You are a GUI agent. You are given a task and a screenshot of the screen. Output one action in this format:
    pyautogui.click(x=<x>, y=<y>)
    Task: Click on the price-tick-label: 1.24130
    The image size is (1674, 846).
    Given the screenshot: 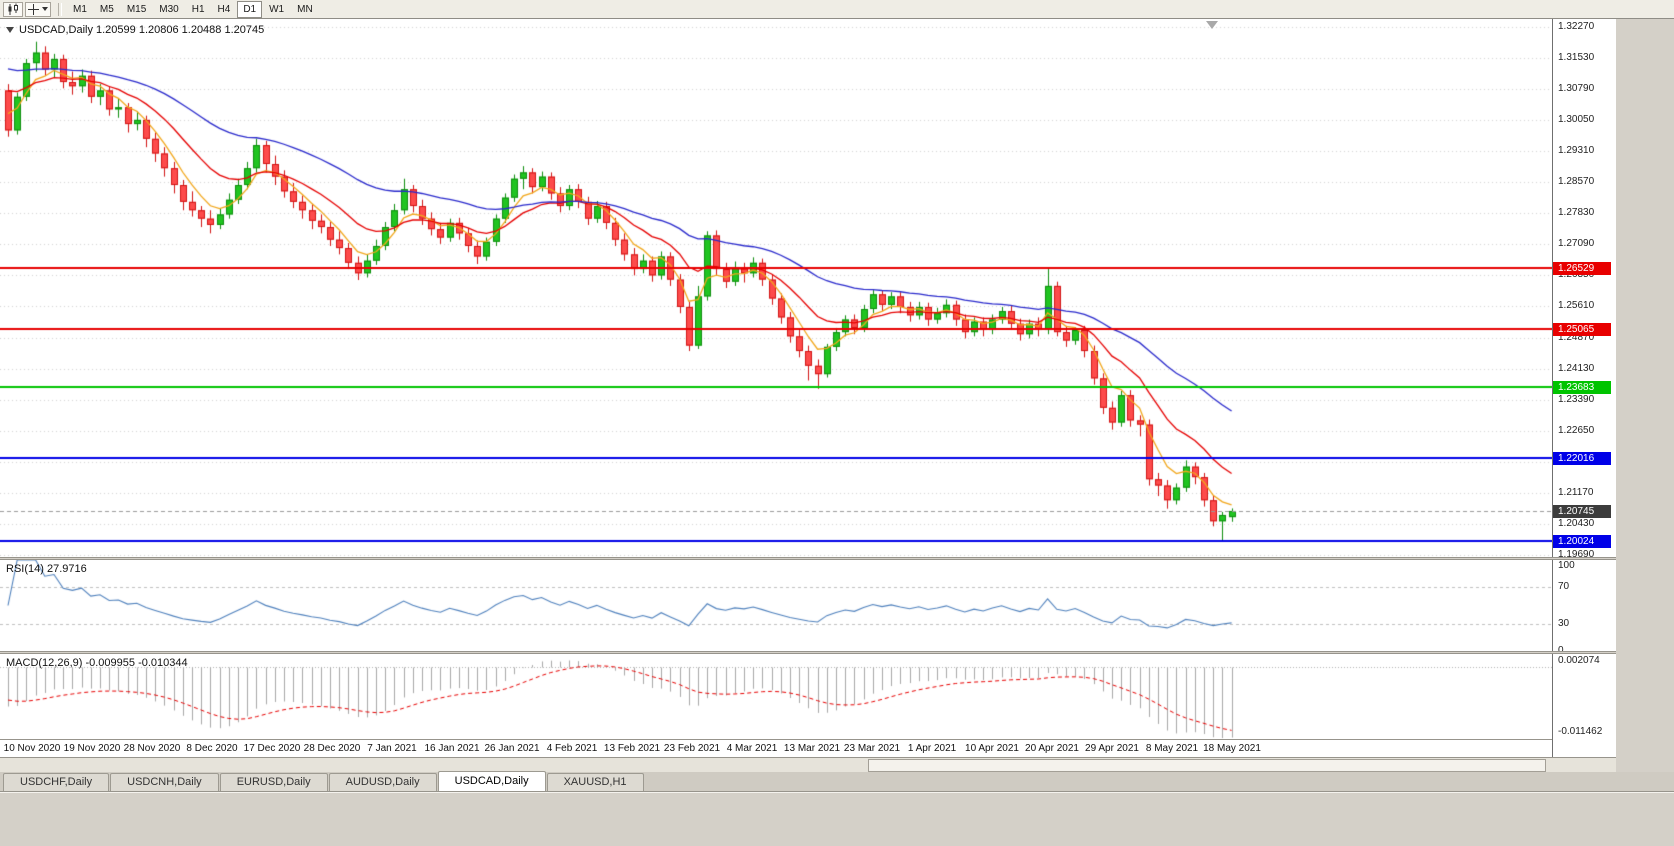 What is the action you would take?
    pyautogui.click(x=1576, y=368)
    